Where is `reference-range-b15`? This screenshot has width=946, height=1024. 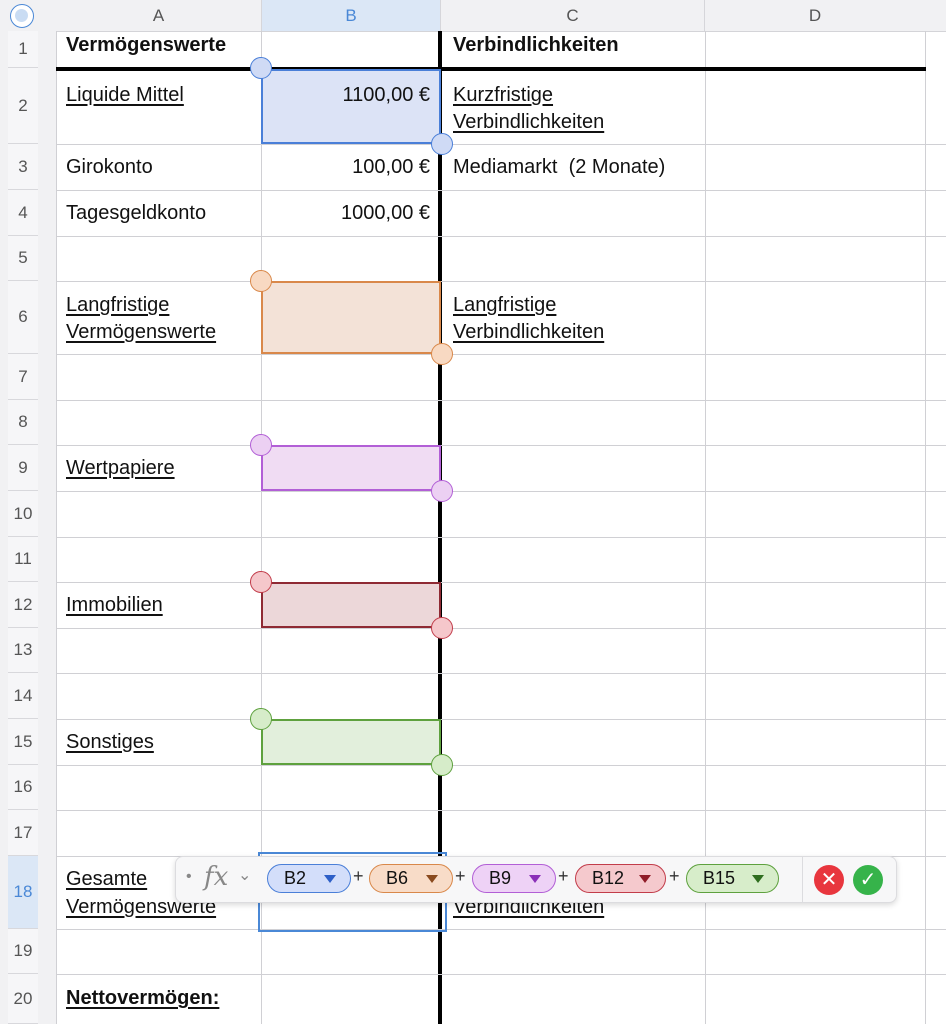
reference-range-b15 is located at coordinates (351, 742).